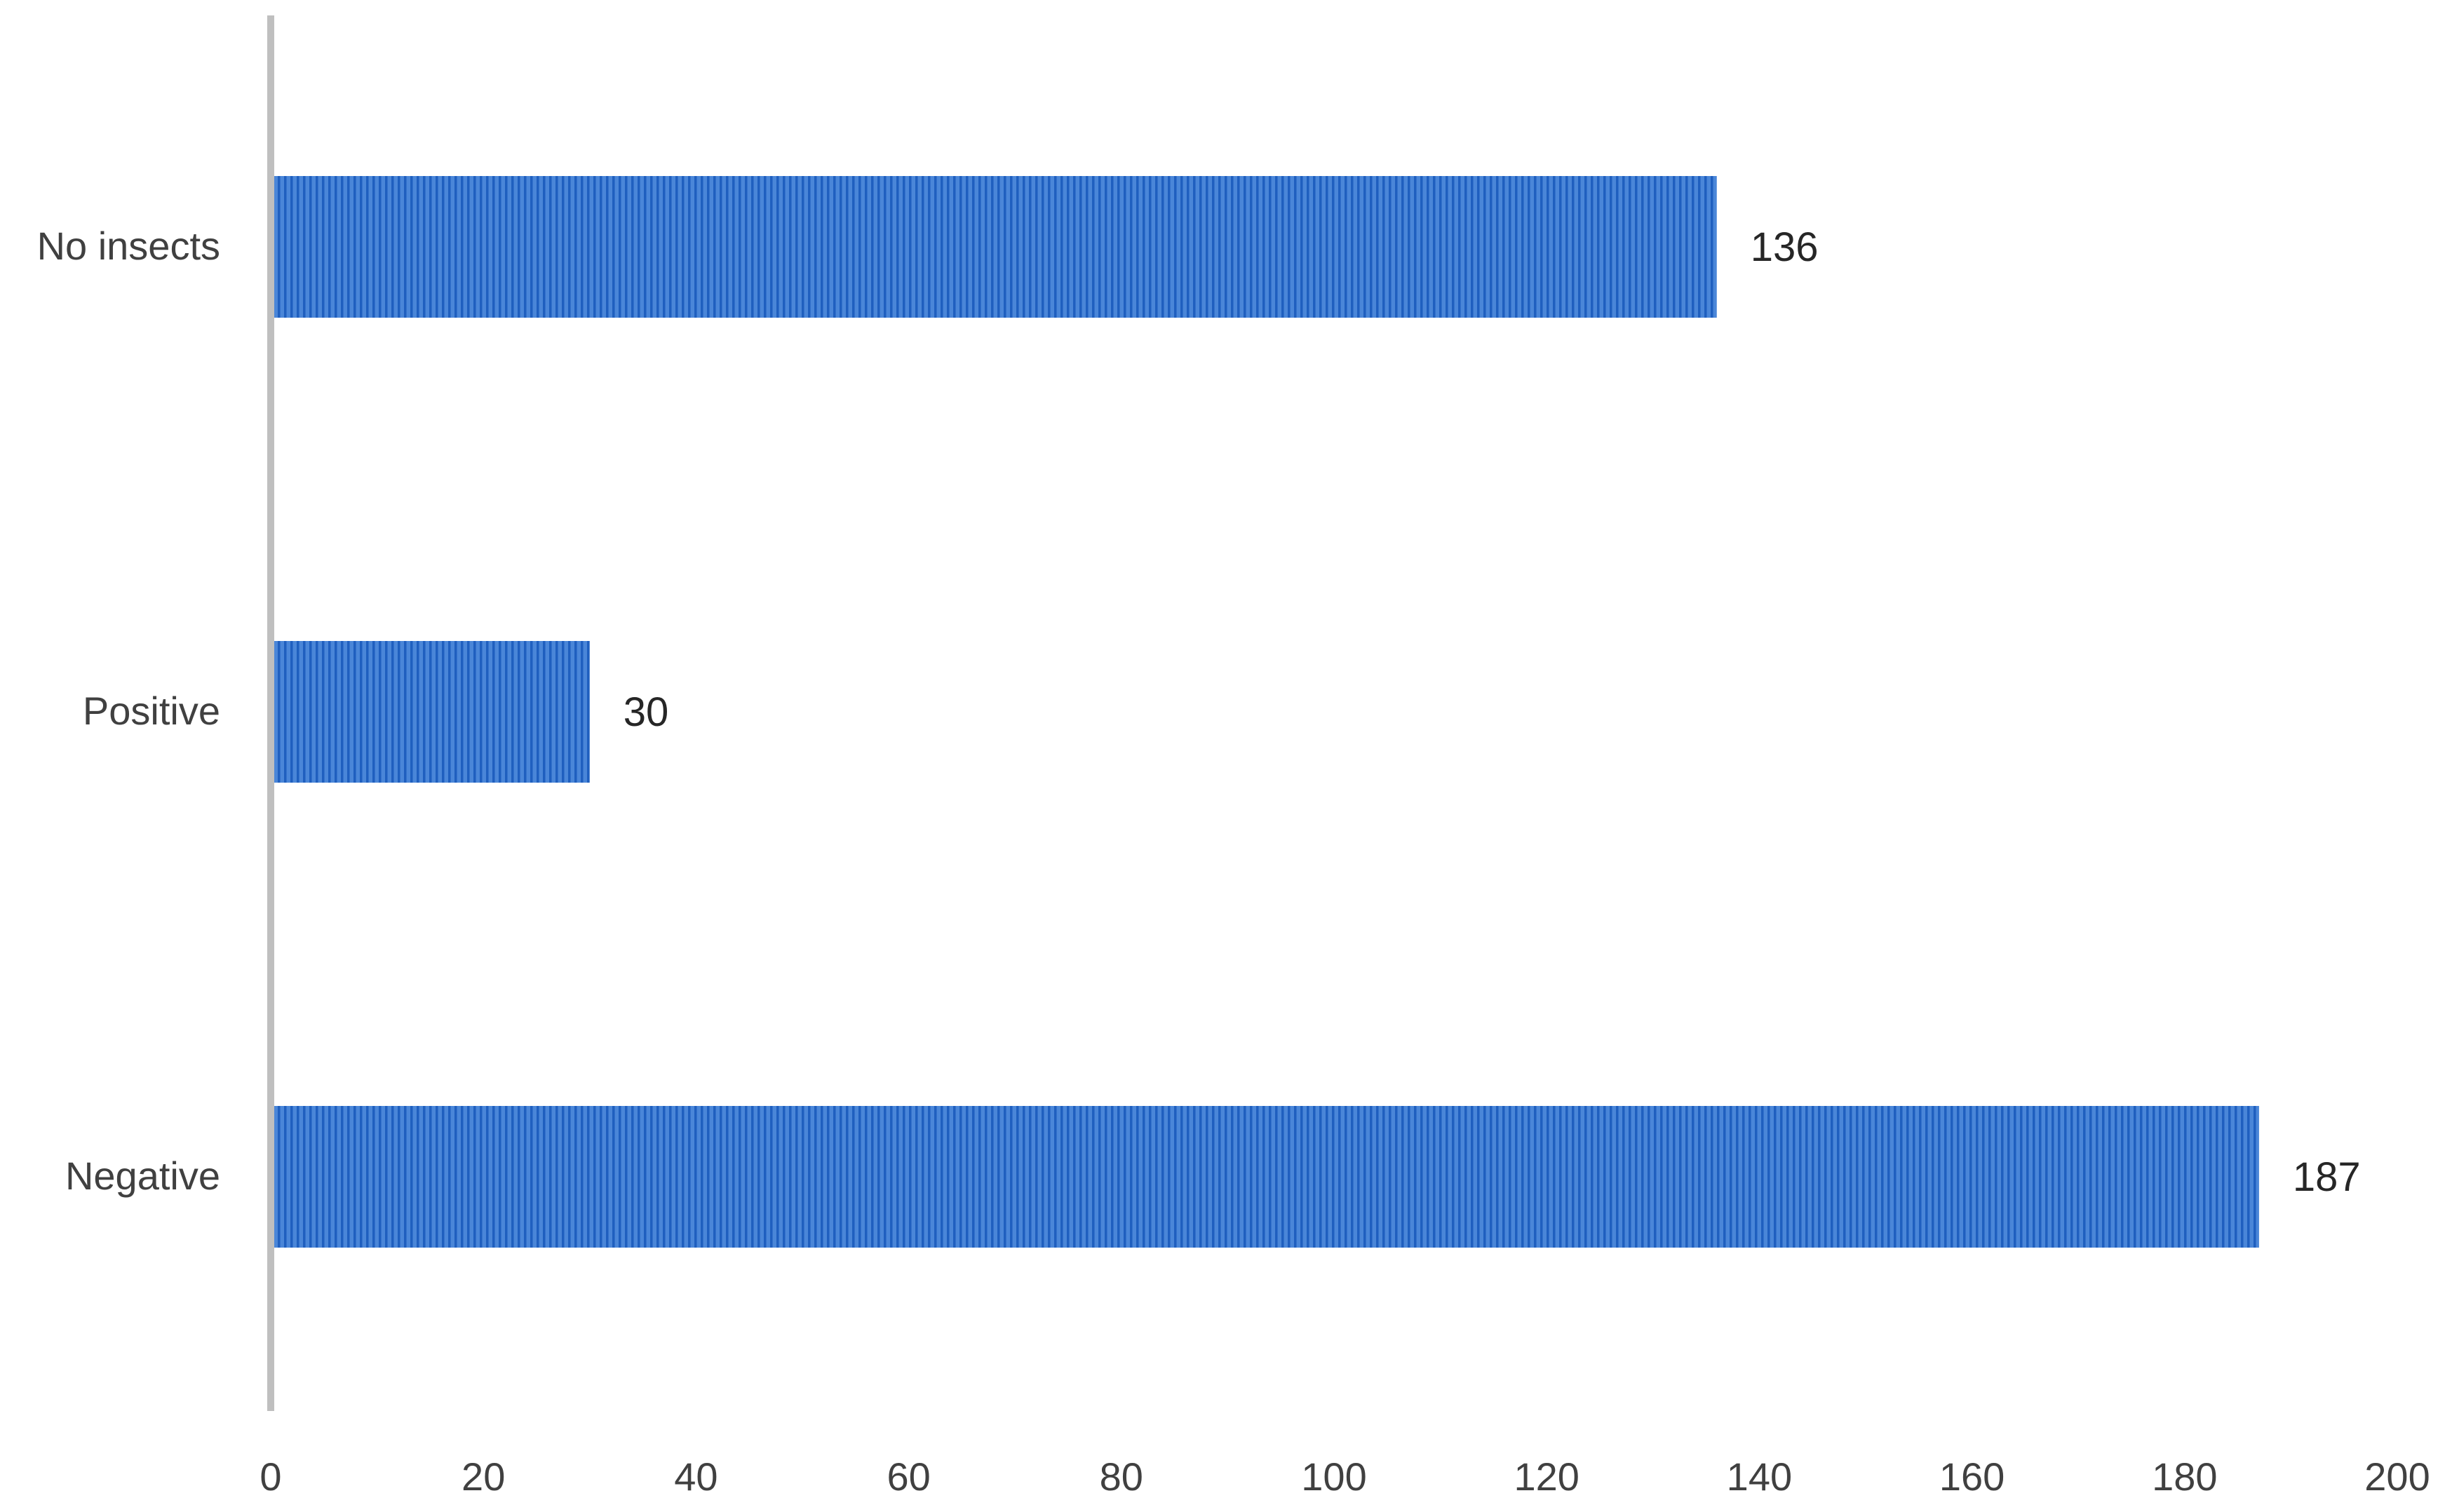  I want to click on x-tick-label: 20, so click(483, 1476).